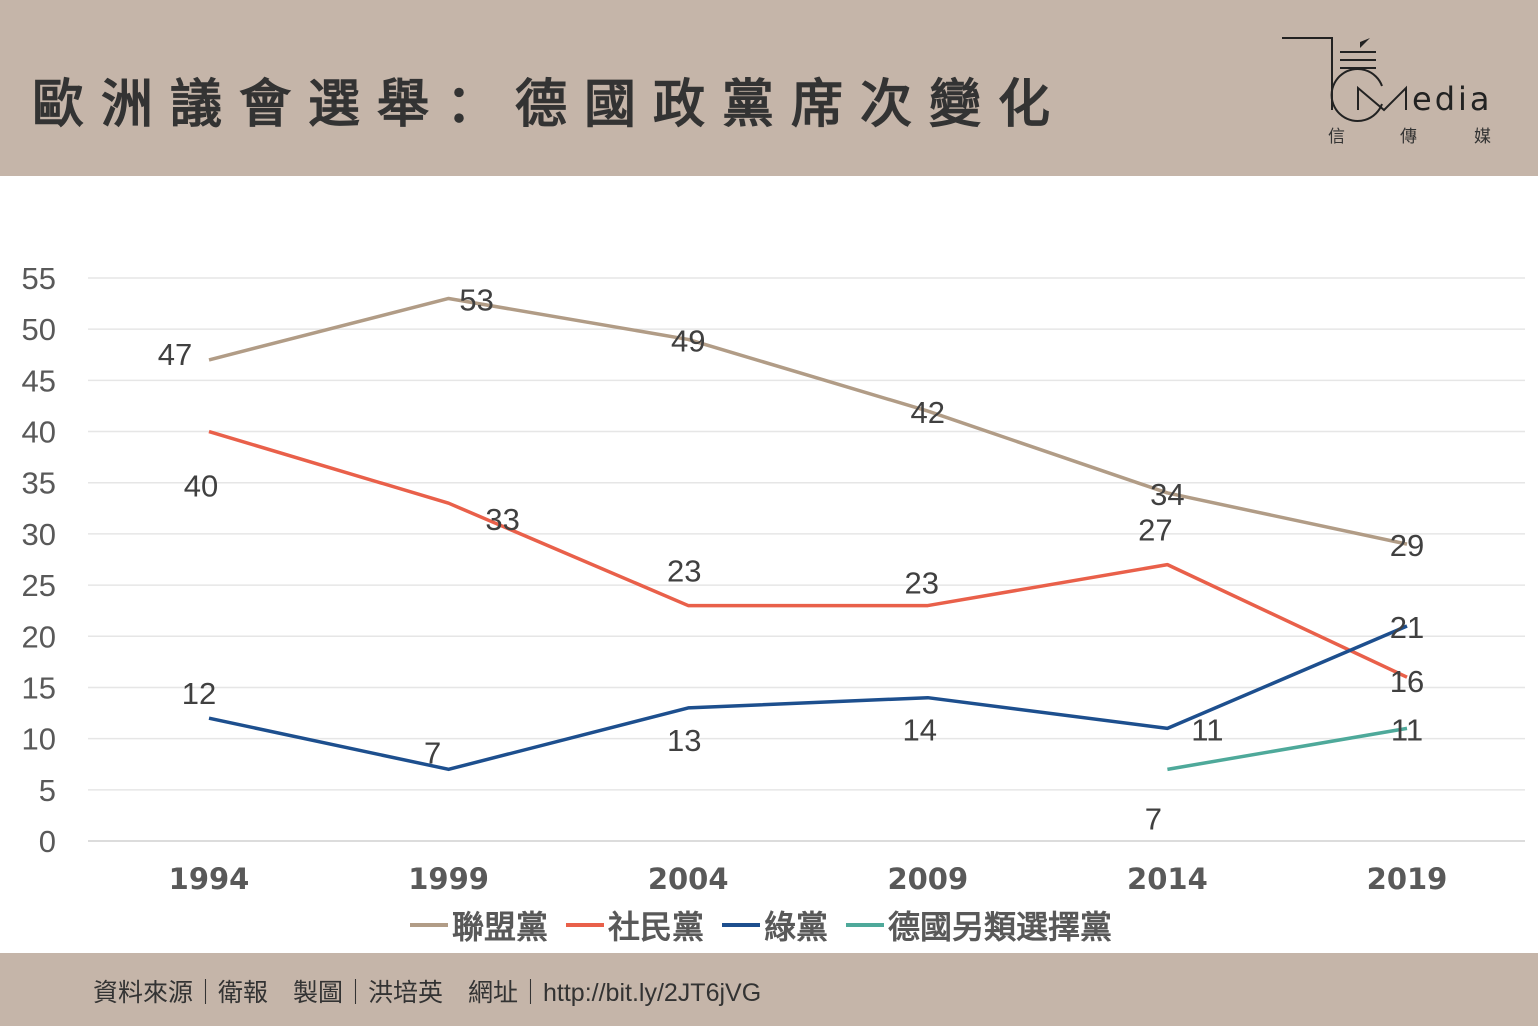  Describe the element at coordinates (476, 299) in the screenshot. I see `data-label: 53` at that location.